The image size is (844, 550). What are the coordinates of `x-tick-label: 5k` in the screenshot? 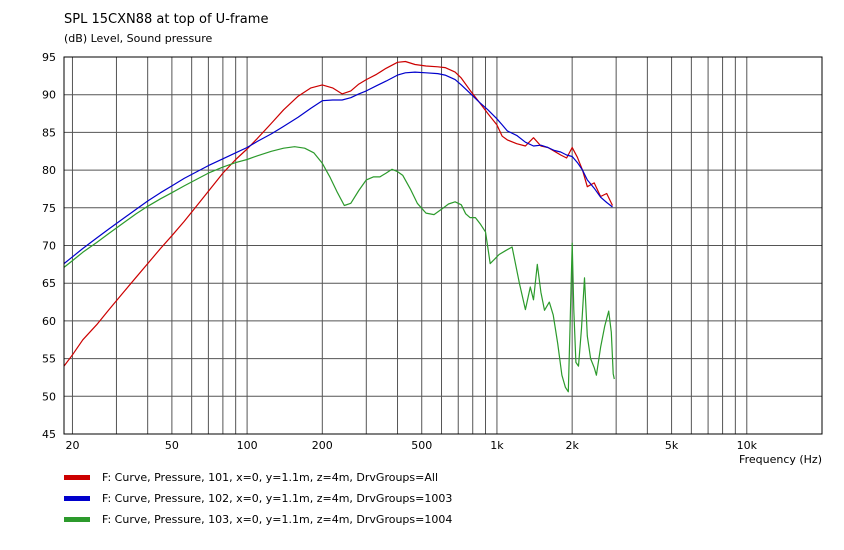 It's located at (672, 445).